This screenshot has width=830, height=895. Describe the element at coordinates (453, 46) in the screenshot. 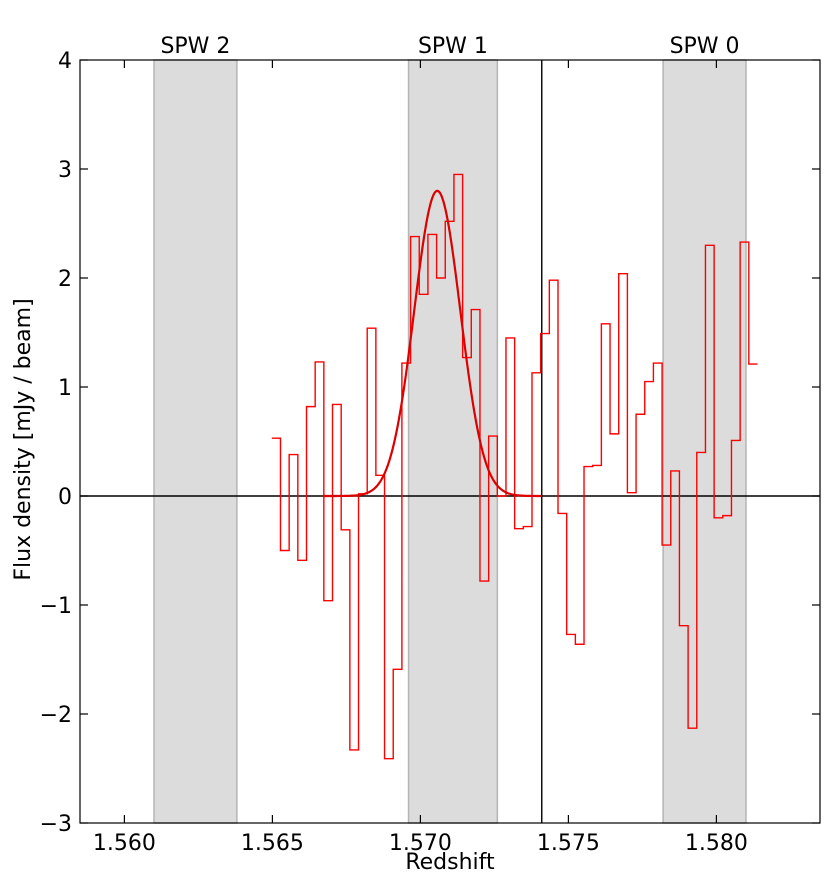

I see `spw-label-1: SPW 1` at that location.